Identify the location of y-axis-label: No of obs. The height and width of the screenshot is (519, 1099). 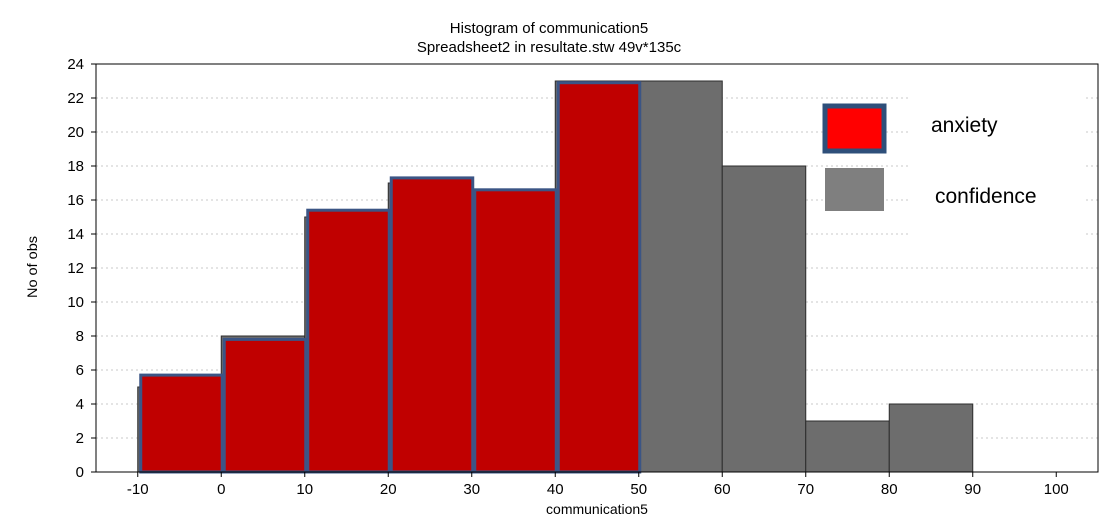
(32, 267).